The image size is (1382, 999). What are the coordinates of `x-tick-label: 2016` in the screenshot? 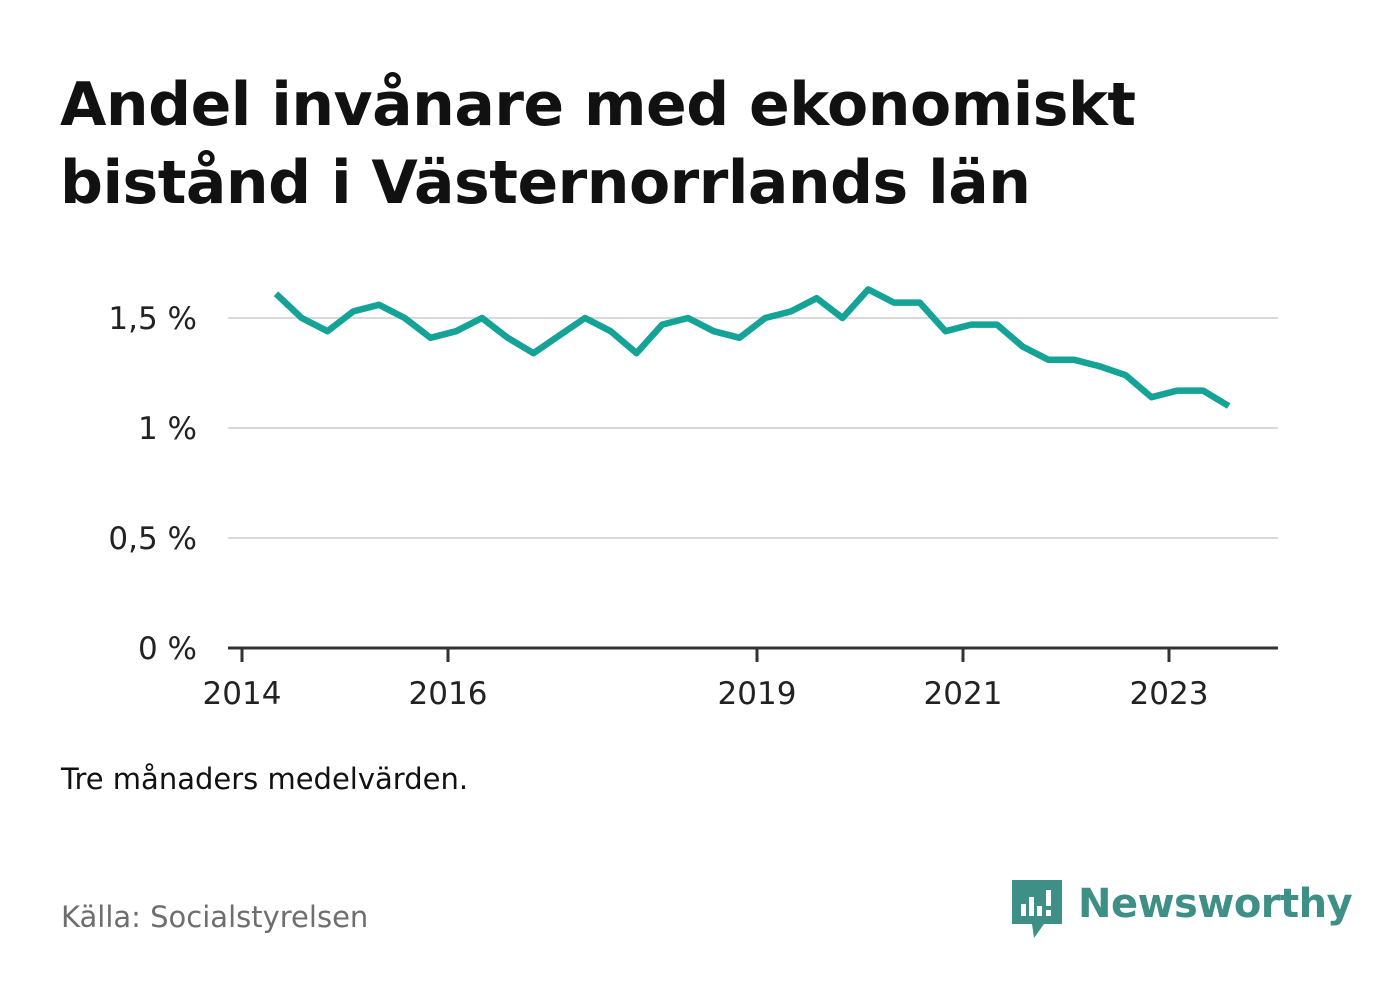 It's located at (448, 694).